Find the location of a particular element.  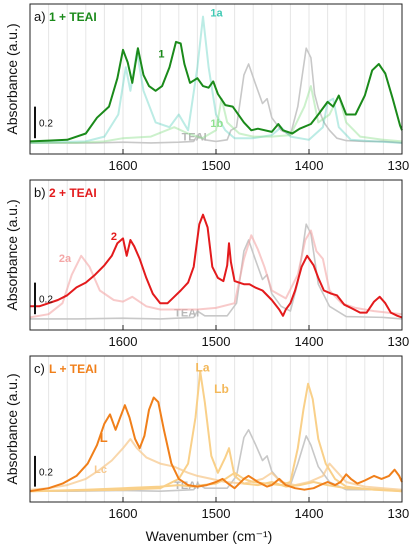

panel-title: 1 + TEAI is located at coordinates (73, 17).